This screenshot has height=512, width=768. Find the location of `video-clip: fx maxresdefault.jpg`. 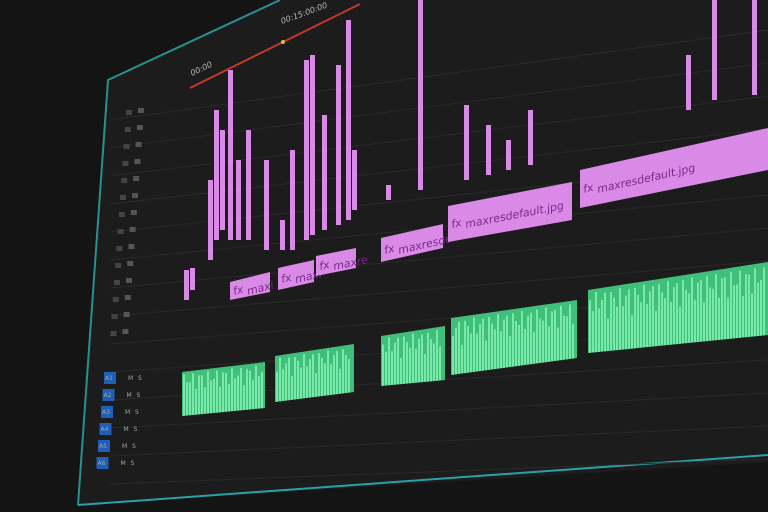

video-clip: fx maxresdefault.jpg is located at coordinates (510, 212).